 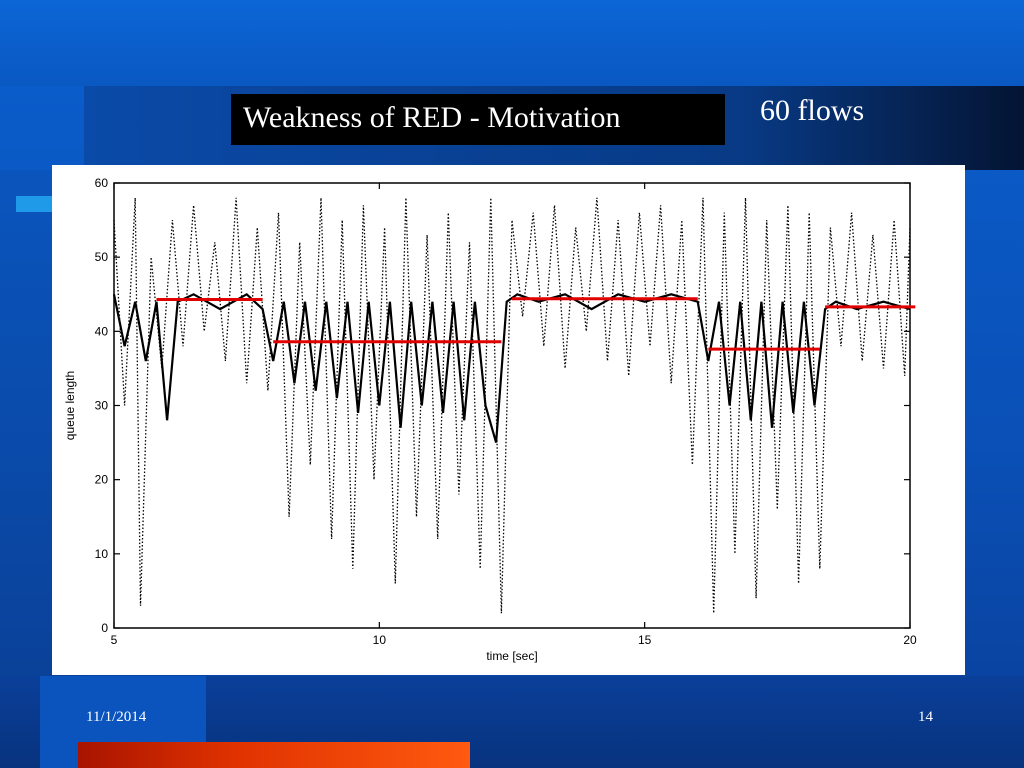 What do you see at coordinates (432, 117) in the screenshot?
I see `slide-title: Weakness of RED - Motivation` at bounding box center [432, 117].